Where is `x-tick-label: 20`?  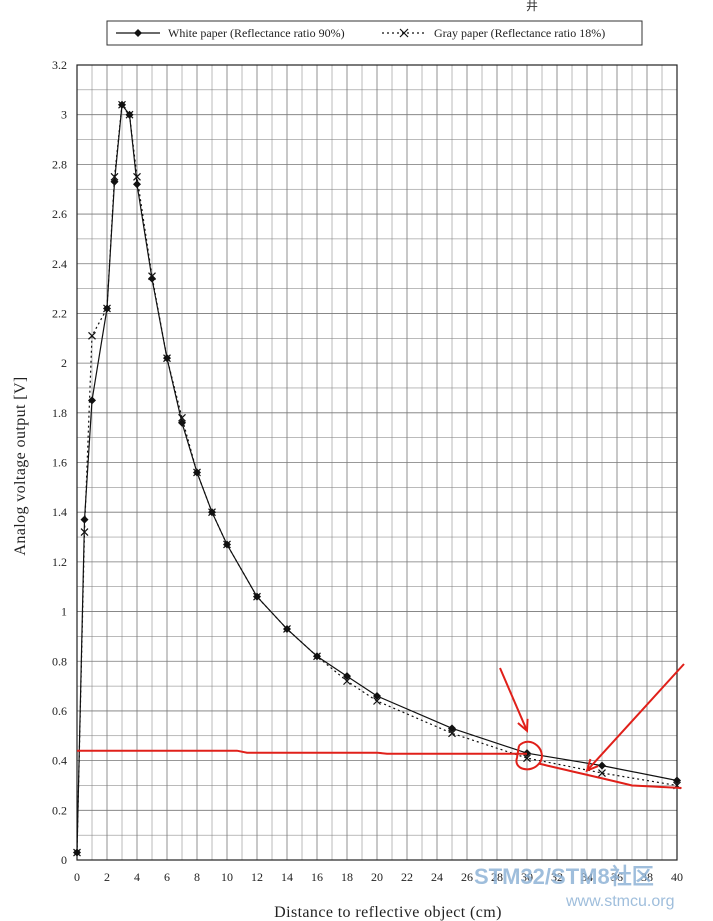
x-tick-label: 20 is located at coordinates (377, 877).